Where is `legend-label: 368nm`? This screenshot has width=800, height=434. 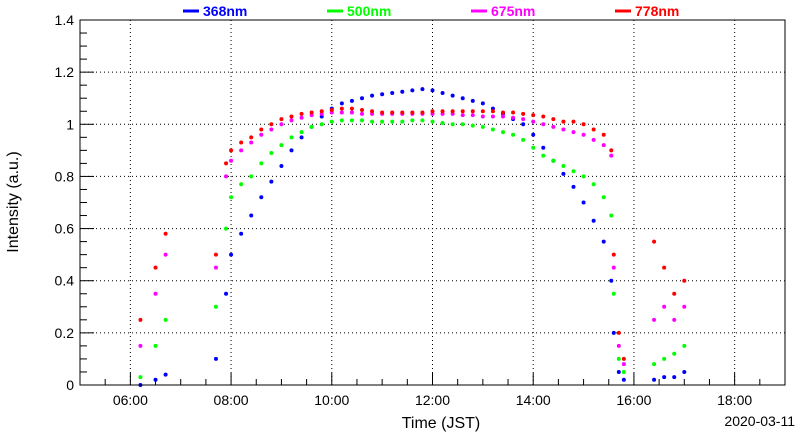 legend-label: 368nm is located at coordinates (225, 11).